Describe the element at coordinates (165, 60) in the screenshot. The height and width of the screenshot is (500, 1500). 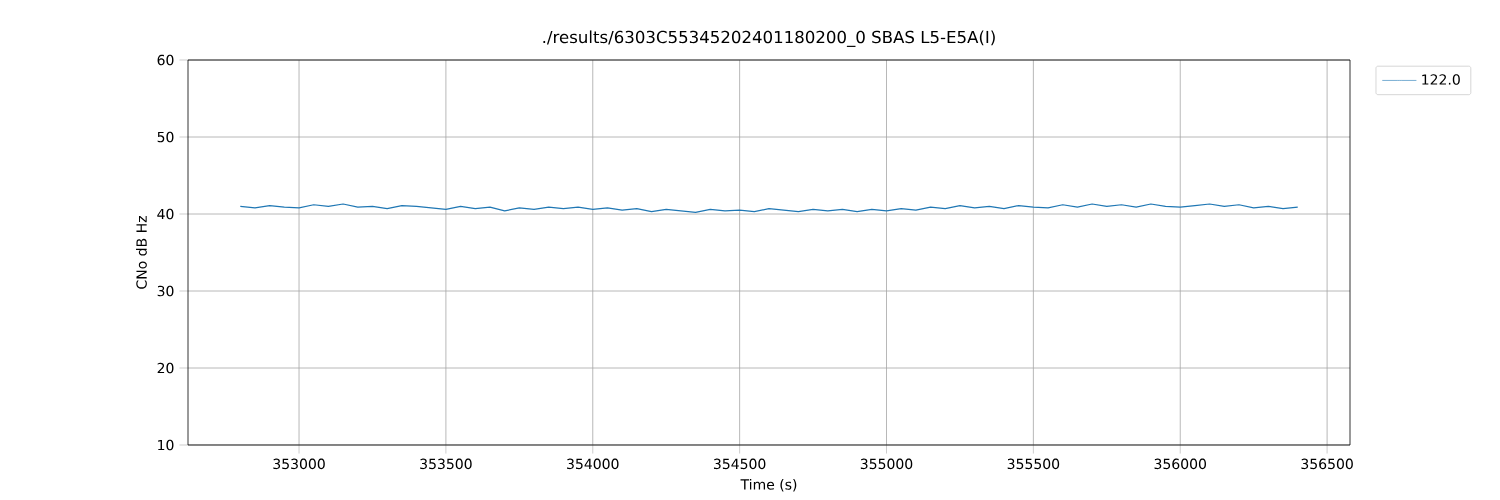
I see `y-tick-label: 60` at that location.